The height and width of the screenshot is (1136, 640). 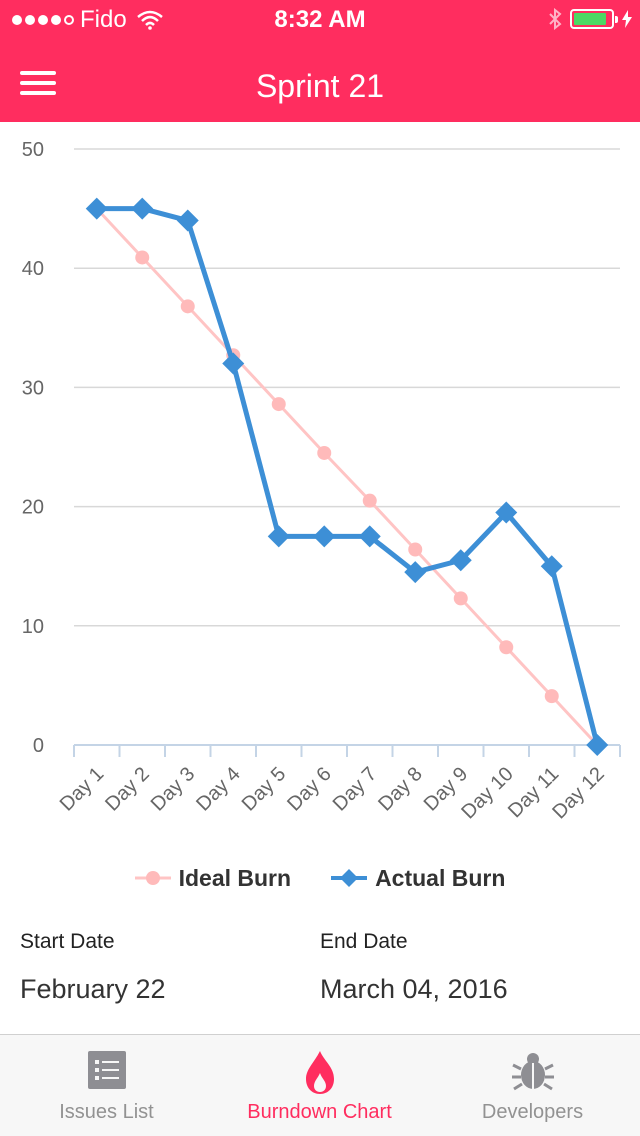 I want to click on carrier-name: Fido, so click(x=103, y=19).